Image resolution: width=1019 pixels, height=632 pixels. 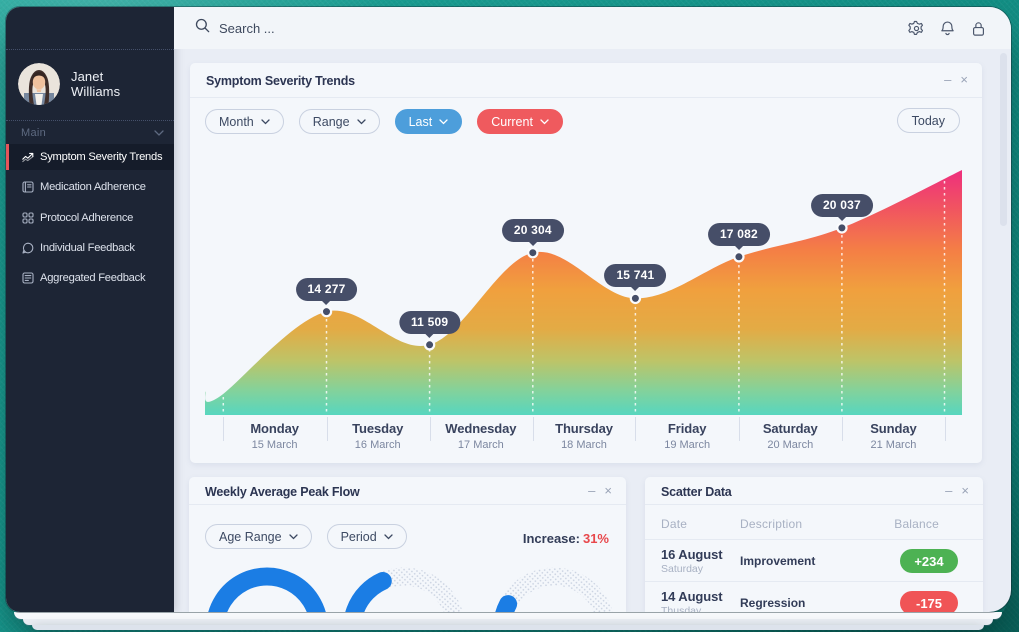 What do you see at coordinates (916, 28) in the screenshot?
I see `gear-icon` at bounding box center [916, 28].